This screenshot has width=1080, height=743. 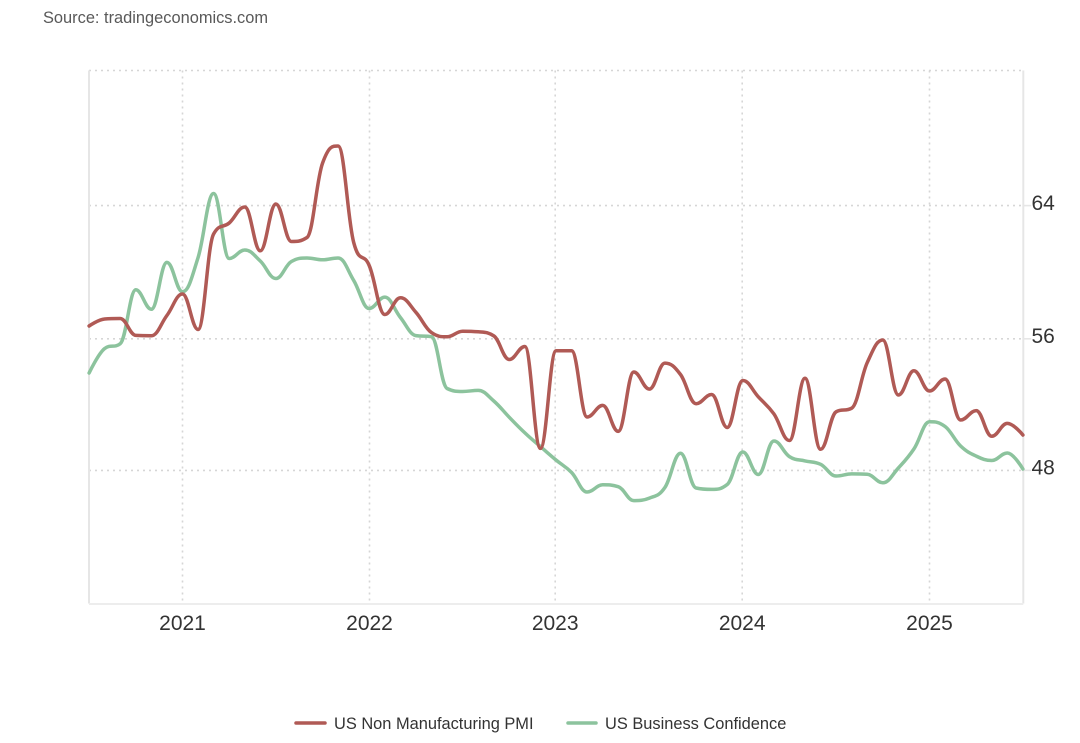 I want to click on svg-text: 2022, so click(x=369, y=623).